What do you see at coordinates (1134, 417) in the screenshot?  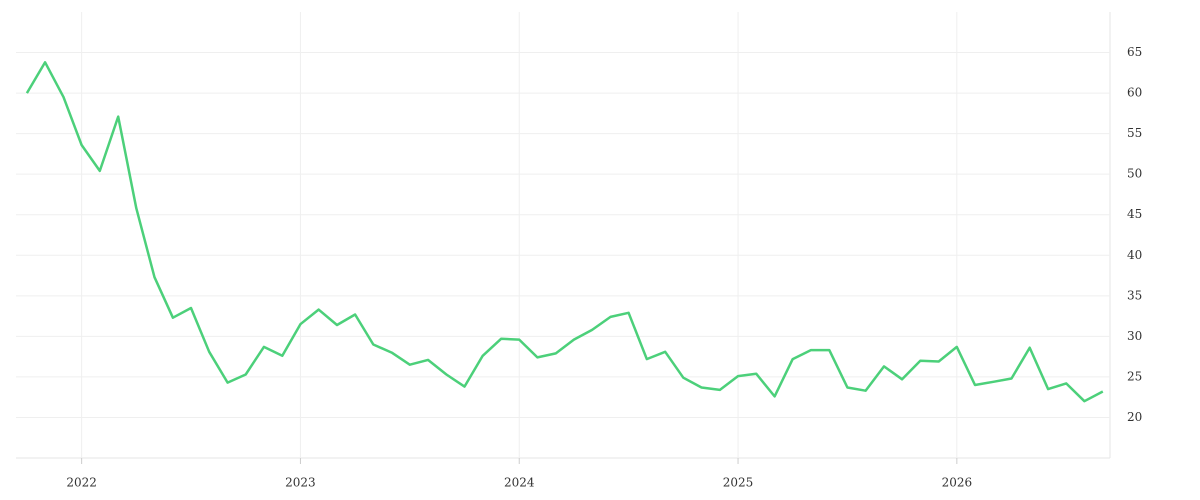 I see `y-tick-label: 20` at bounding box center [1134, 417].